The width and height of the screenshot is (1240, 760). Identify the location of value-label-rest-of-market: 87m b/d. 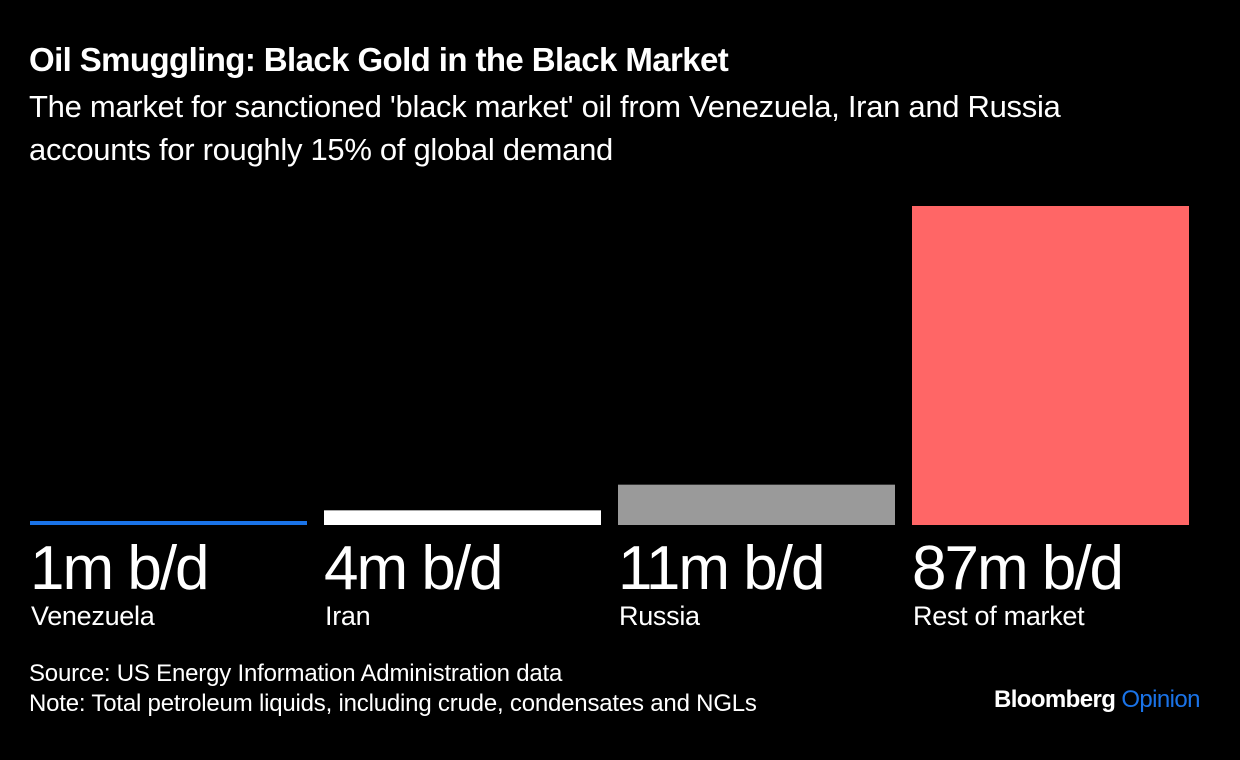
(1018, 568).